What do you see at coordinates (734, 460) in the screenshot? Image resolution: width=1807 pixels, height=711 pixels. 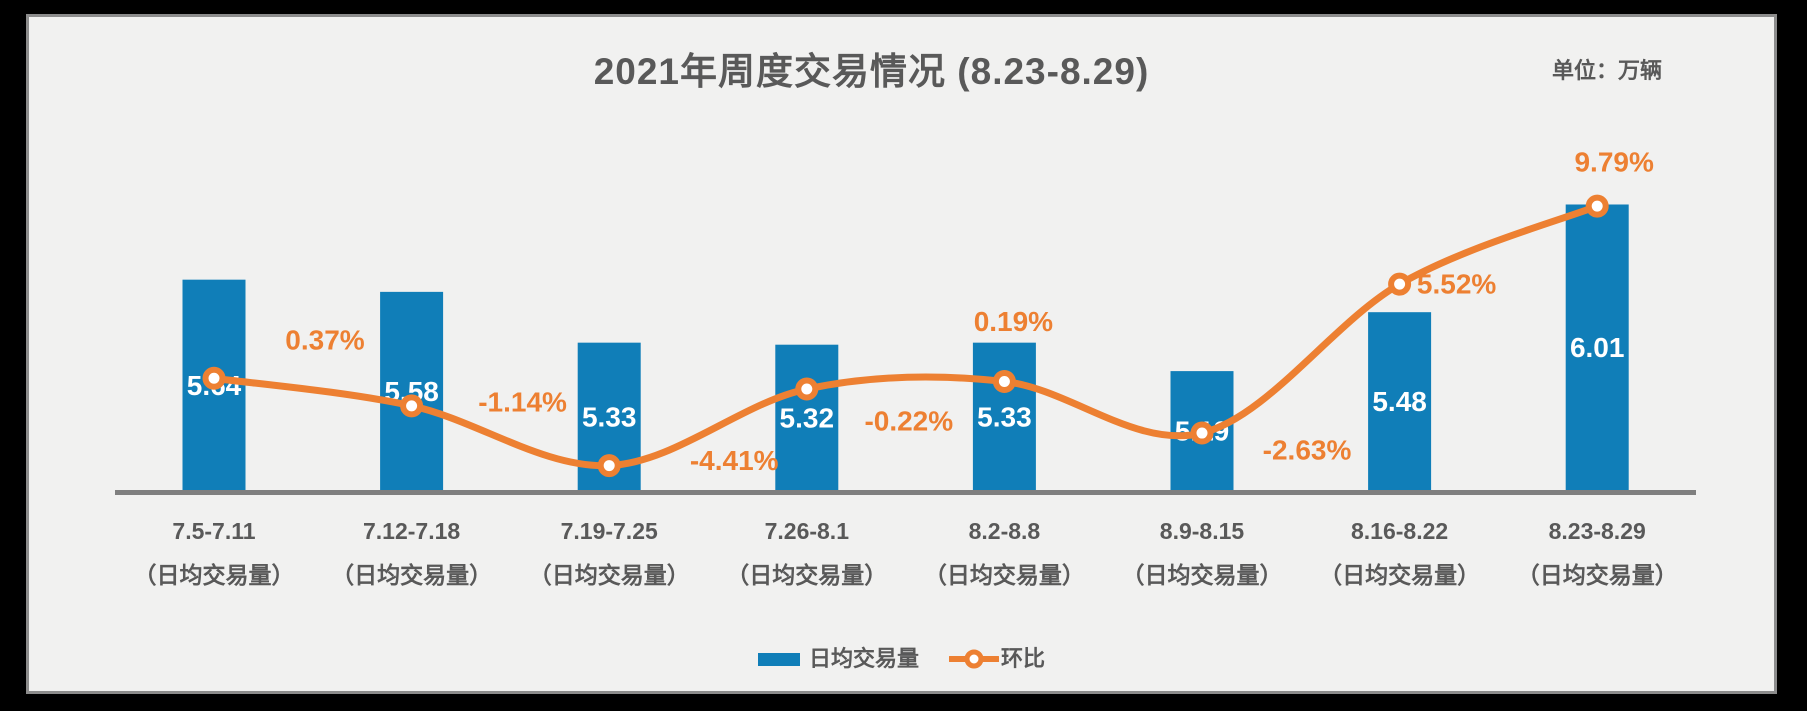 I see `line-value-label: -4.41%` at bounding box center [734, 460].